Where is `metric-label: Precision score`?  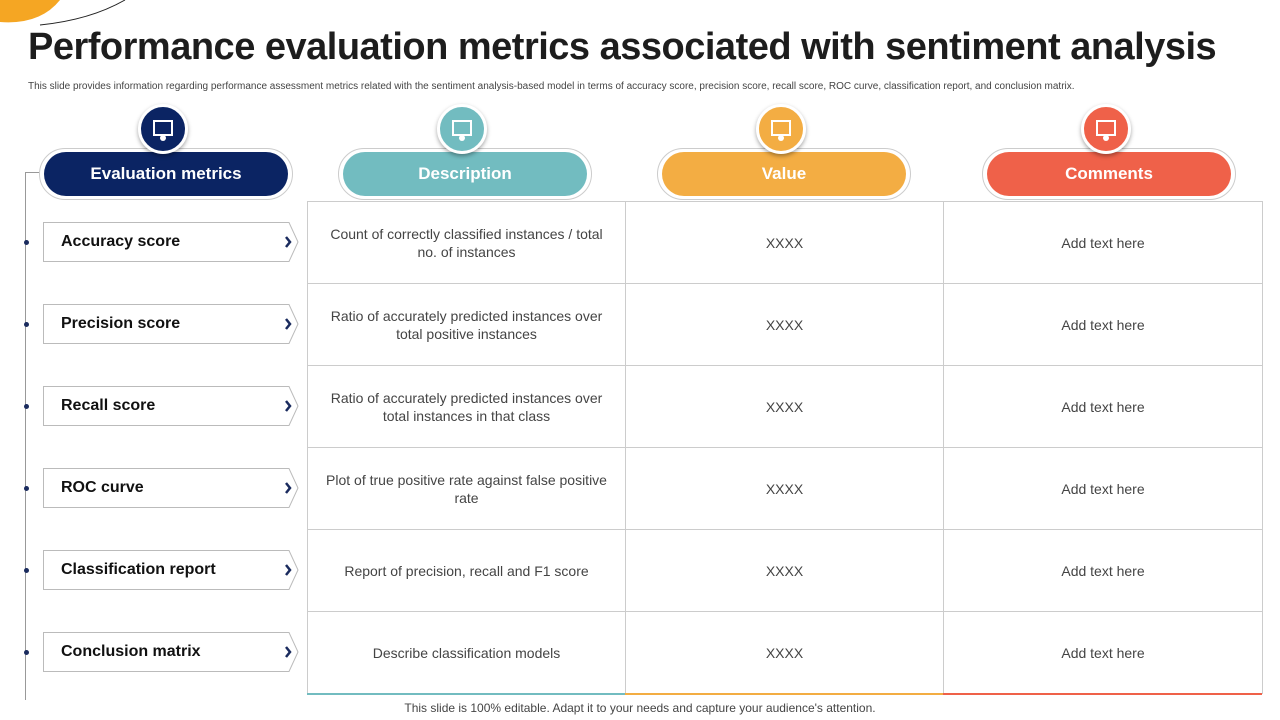 metric-label: Precision score is located at coordinates (163, 324).